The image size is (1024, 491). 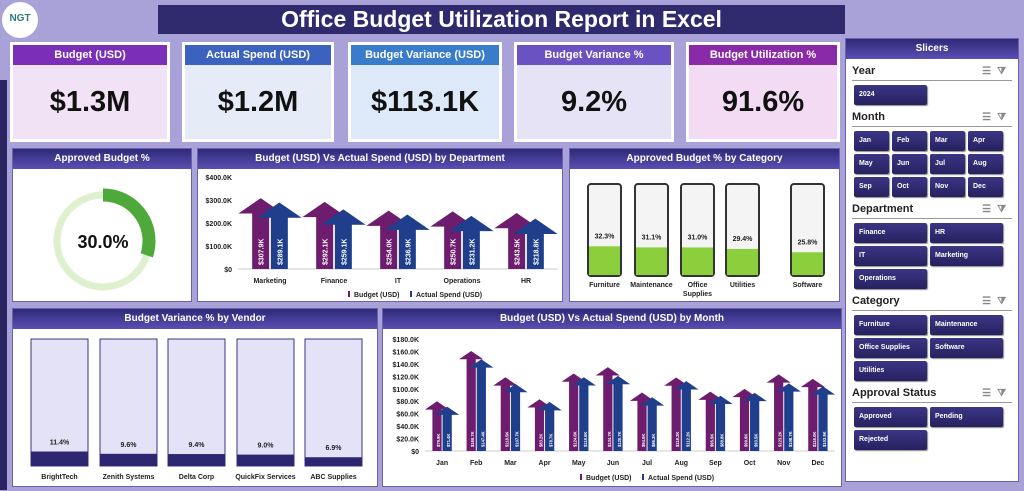 I want to click on slicer-button: Dec, so click(x=985, y=187).